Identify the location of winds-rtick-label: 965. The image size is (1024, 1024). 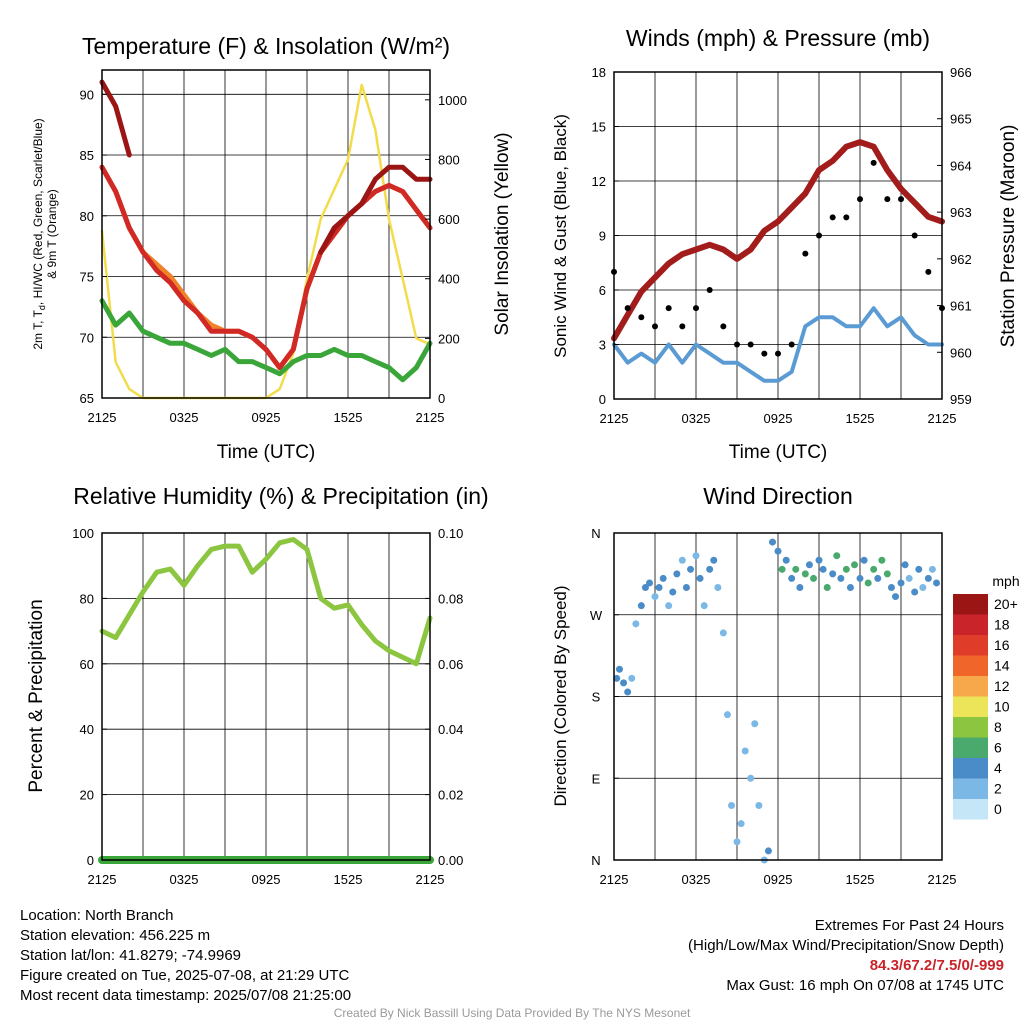
(961, 119).